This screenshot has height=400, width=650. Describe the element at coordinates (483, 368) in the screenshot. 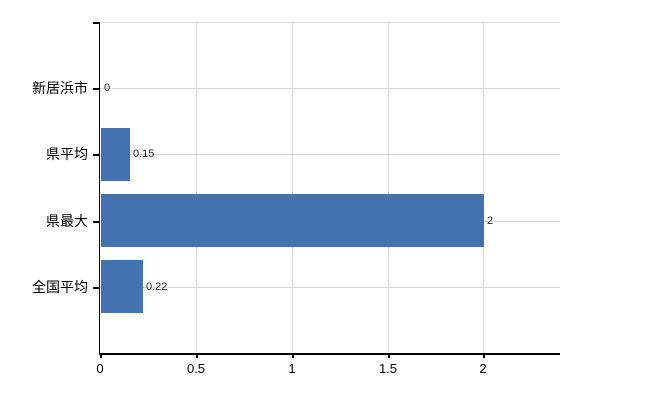

I see `x-tick-label: 2` at that location.